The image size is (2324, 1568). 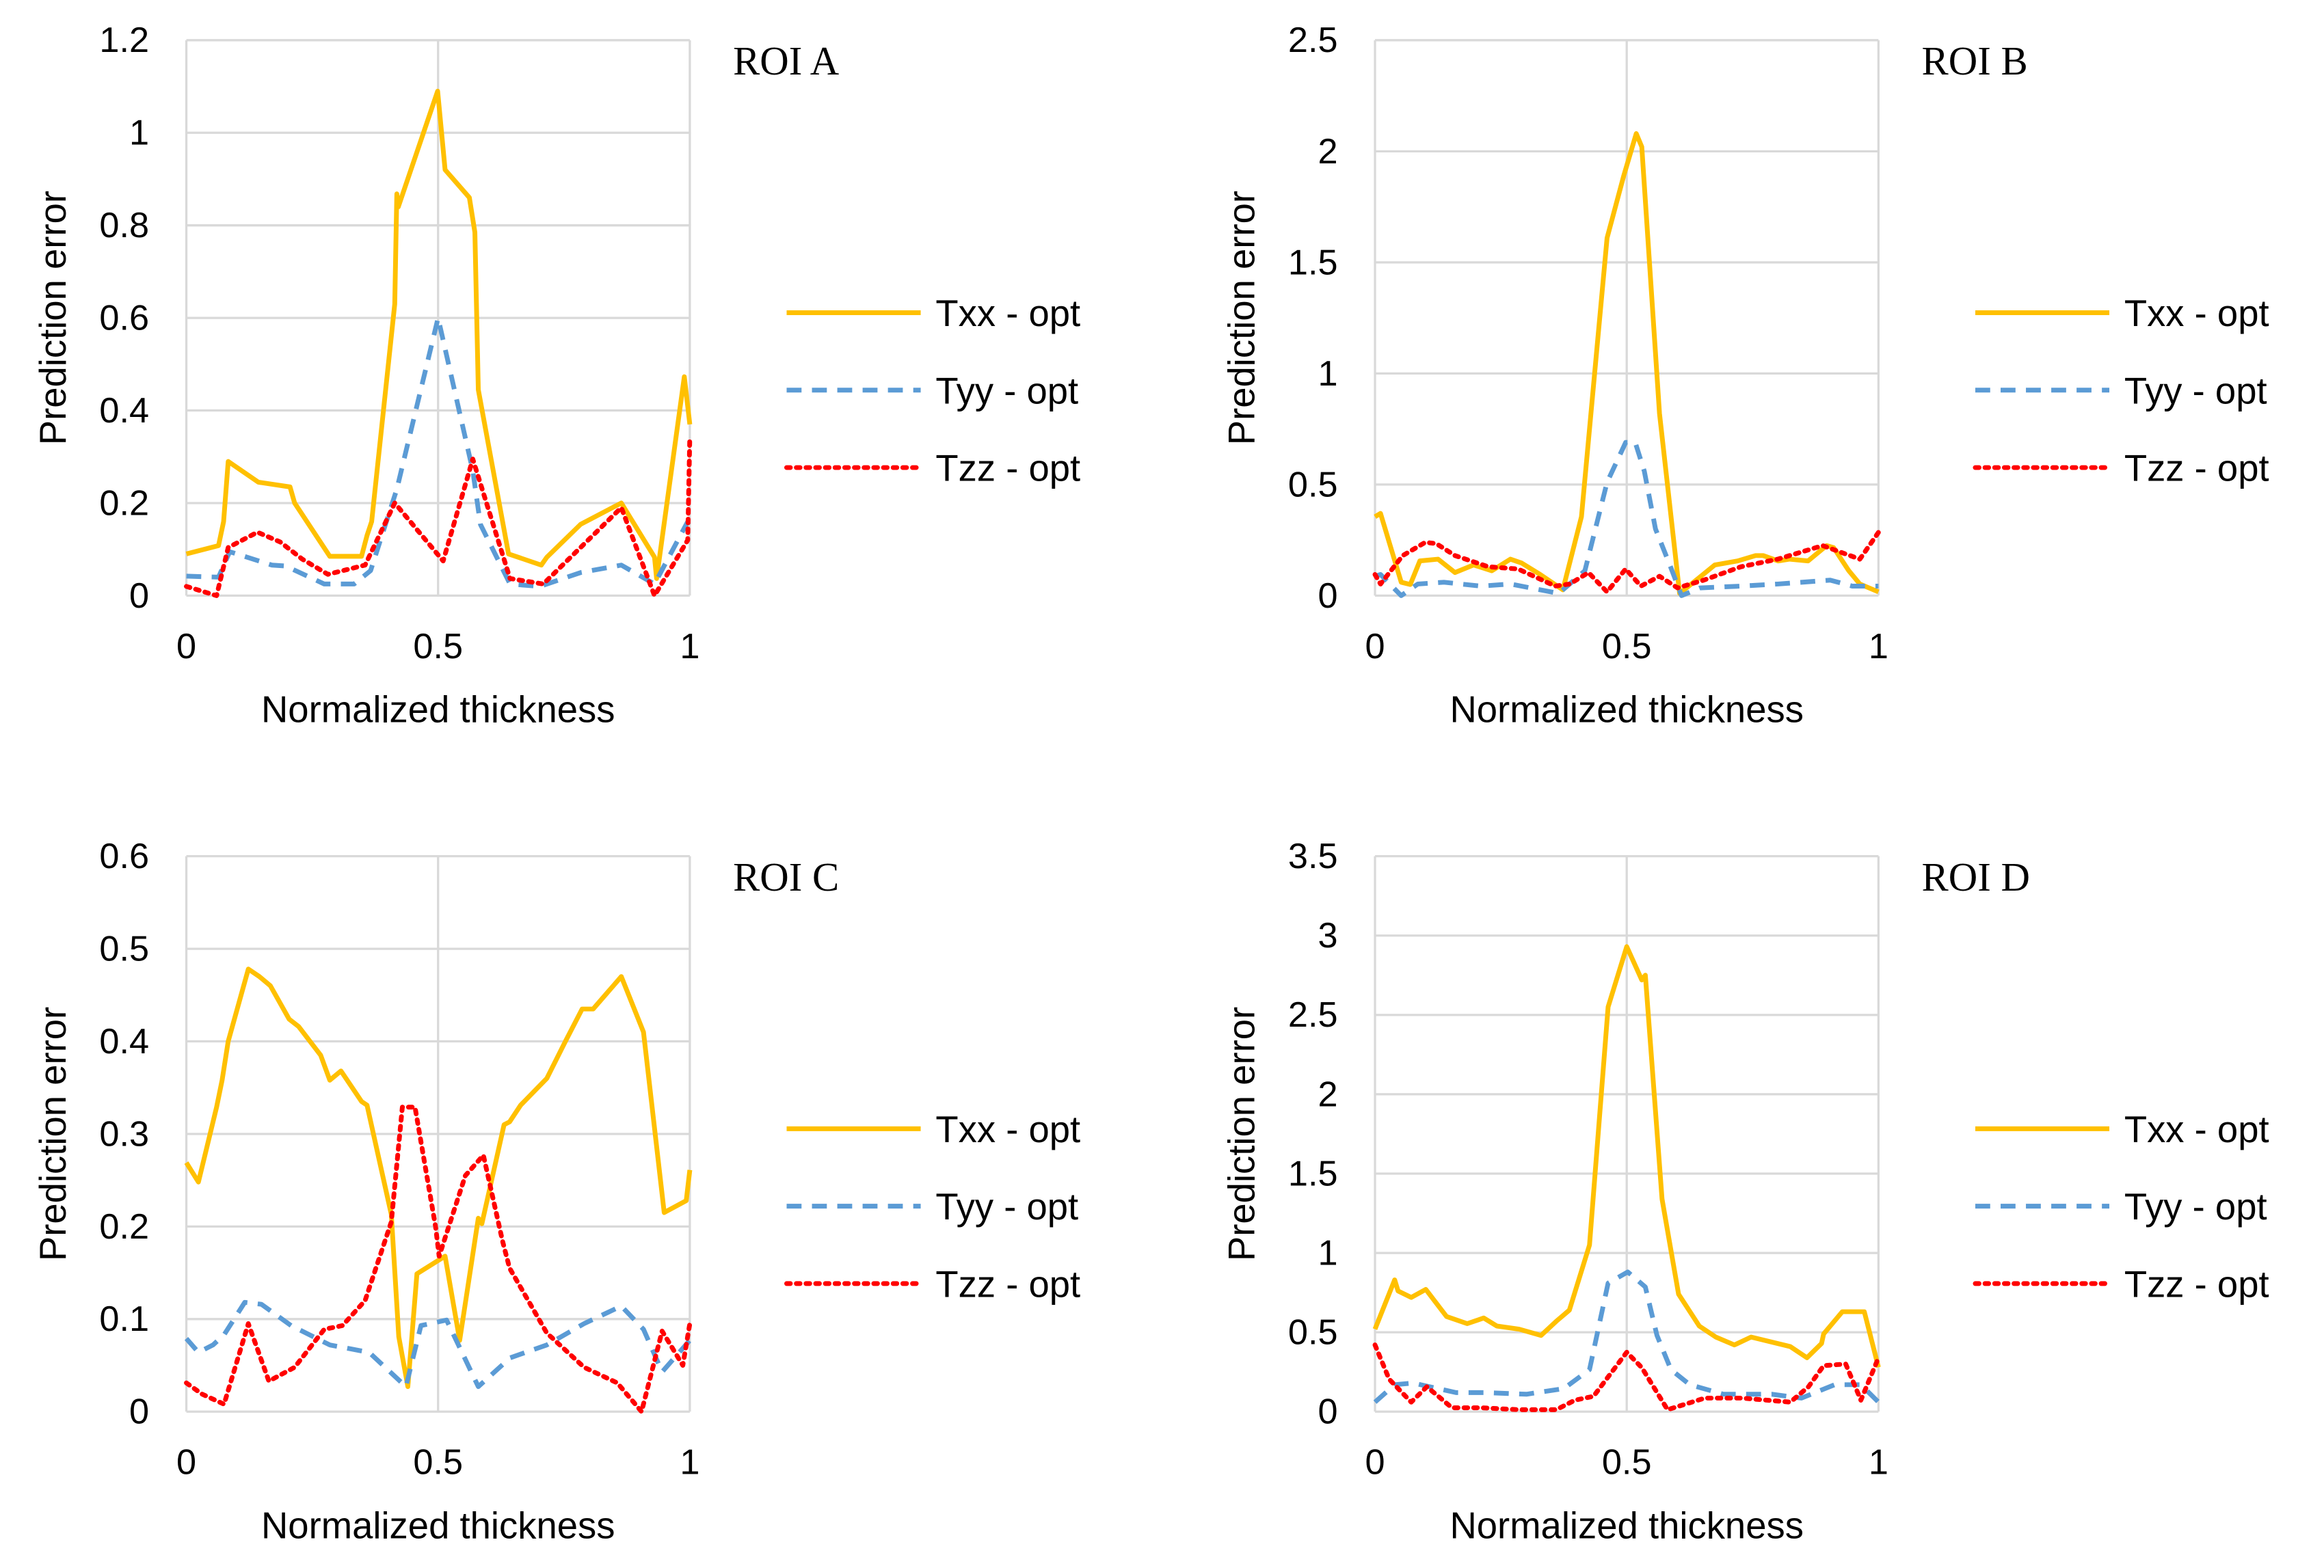 I want to click on roi-label: ROI C, so click(x=786, y=877).